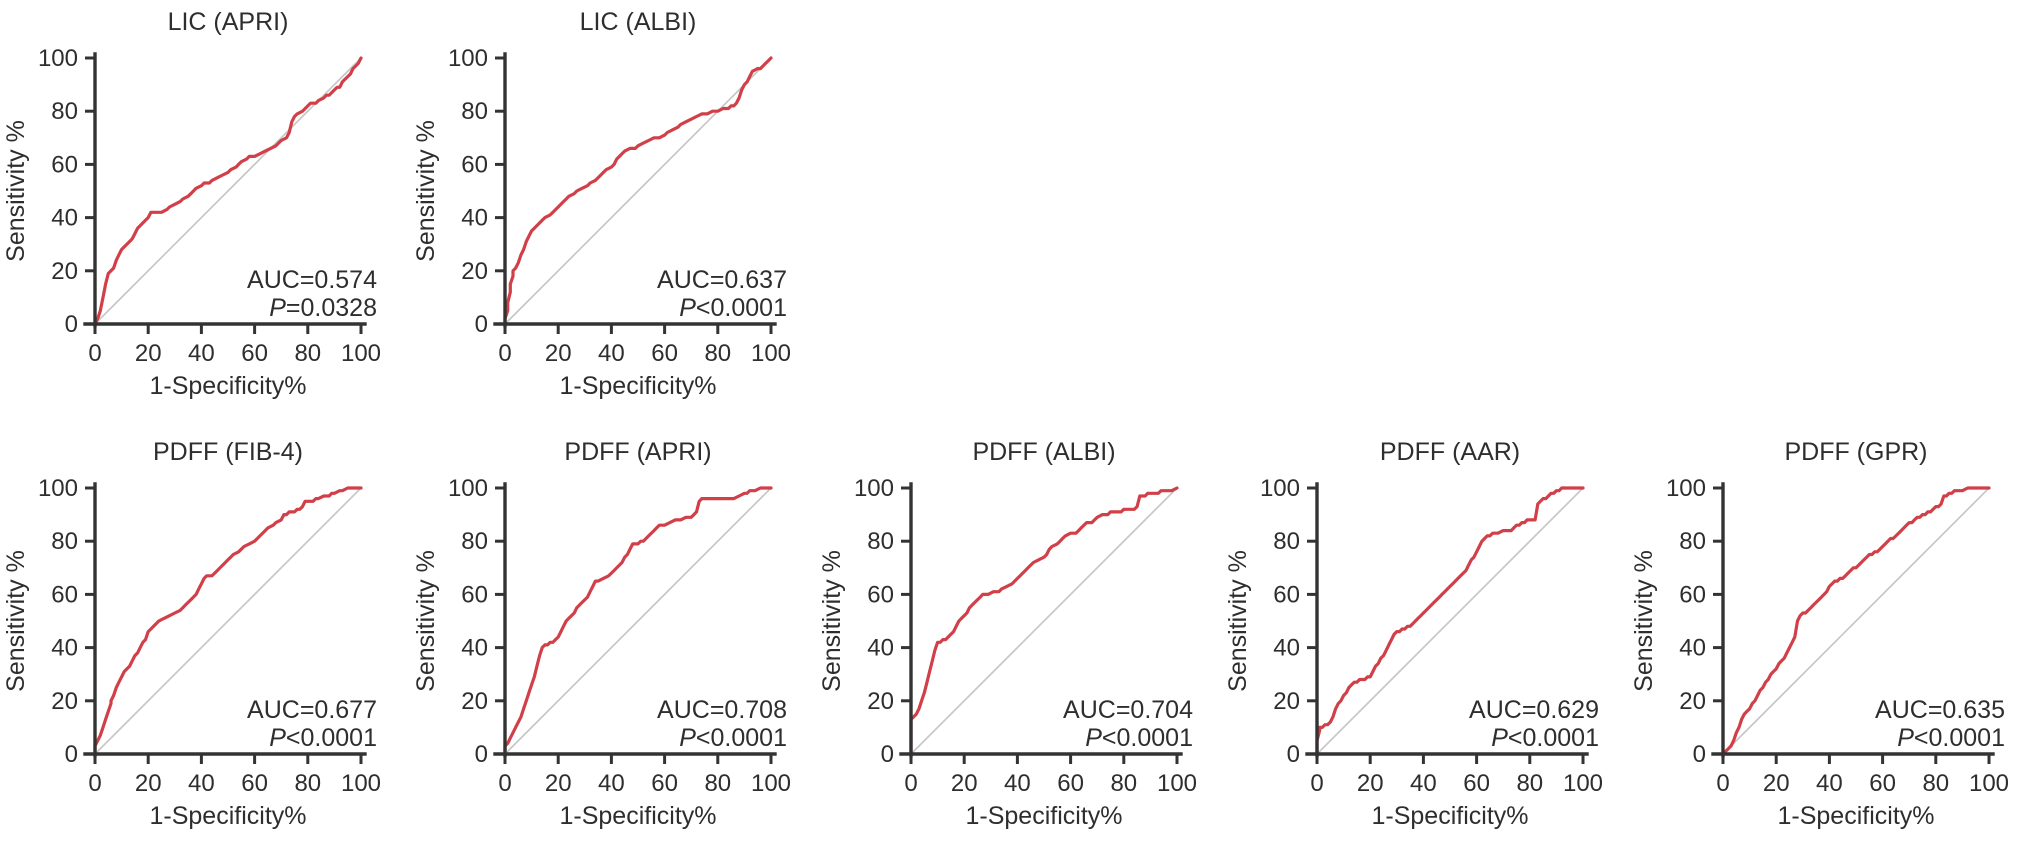 The image size is (2032, 847). What do you see at coordinates (228, 452) in the screenshot?
I see `panel-title: PDFF (FIB-4)` at bounding box center [228, 452].